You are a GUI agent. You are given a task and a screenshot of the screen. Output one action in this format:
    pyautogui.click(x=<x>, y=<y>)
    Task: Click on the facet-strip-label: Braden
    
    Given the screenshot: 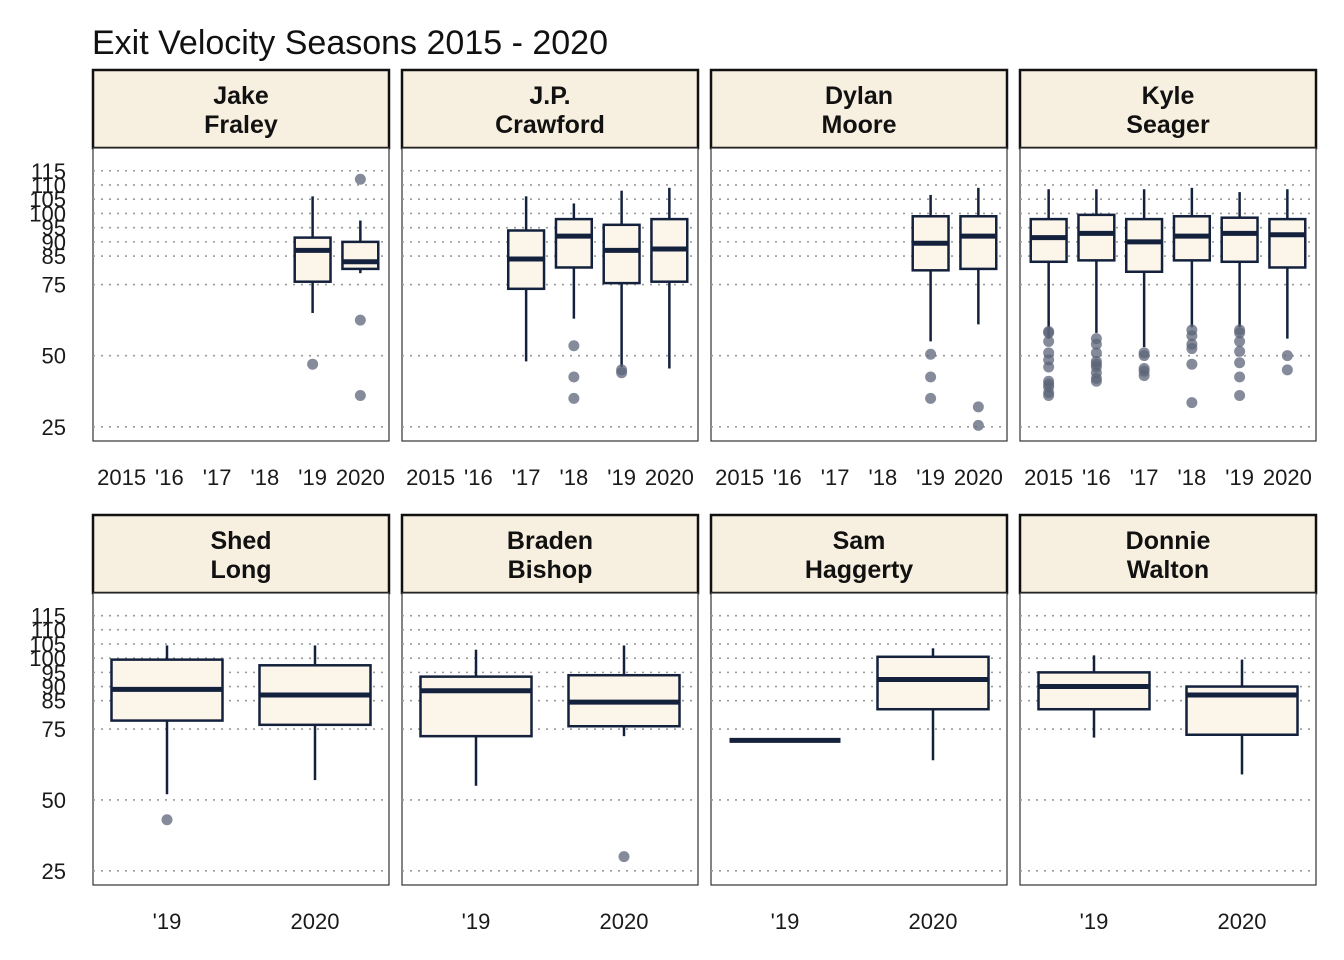 What is the action you would take?
    pyautogui.click(x=550, y=541)
    